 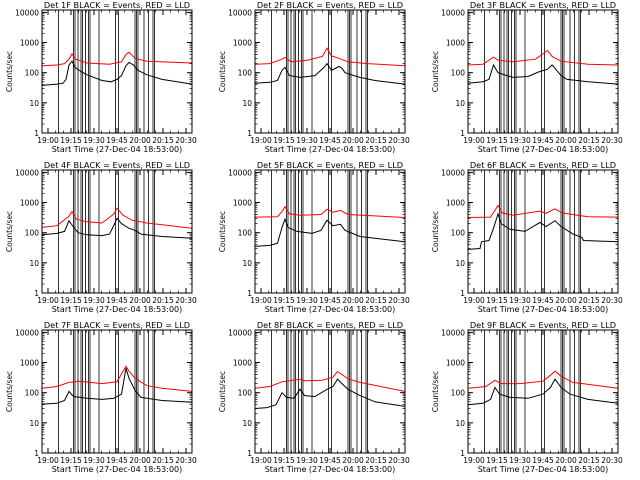 I want to click on chart-title: Det 7F BLACK = Events, RED = LLD, so click(x=117, y=325).